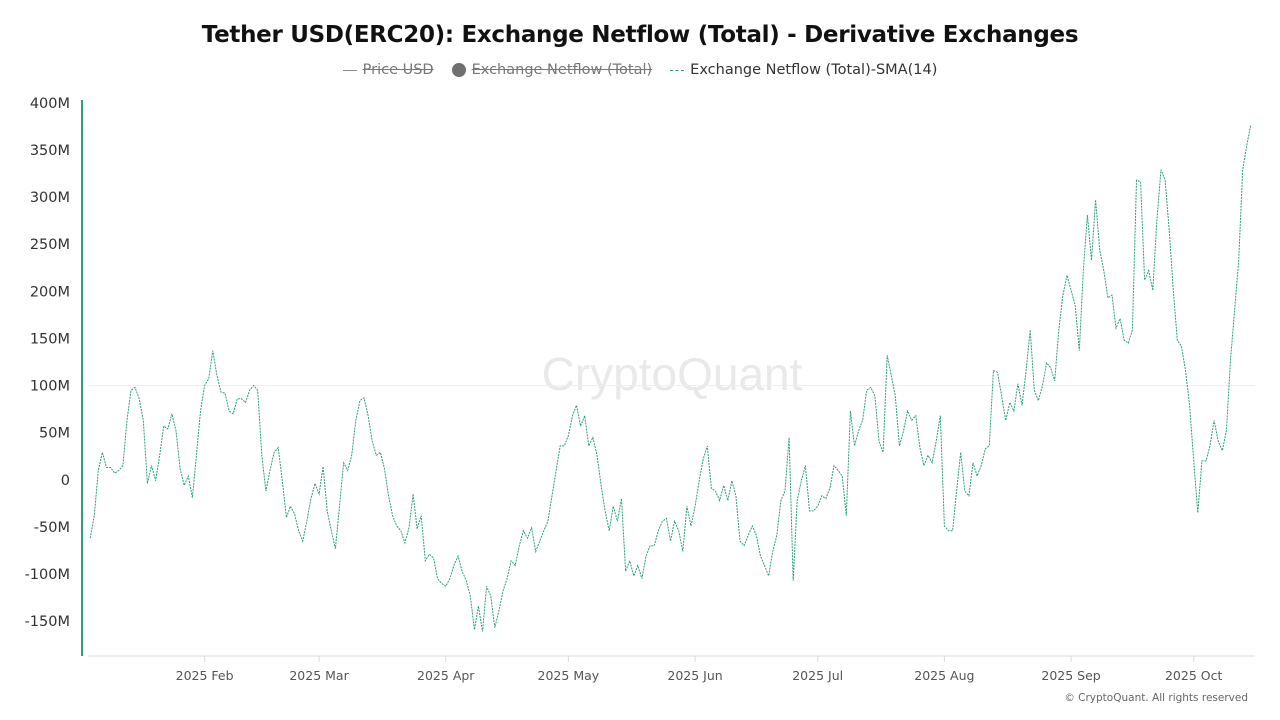 The height and width of the screenshot is (720, 1280). I want to click on x-tick-label: 2025 Aug, so click(944, 675).